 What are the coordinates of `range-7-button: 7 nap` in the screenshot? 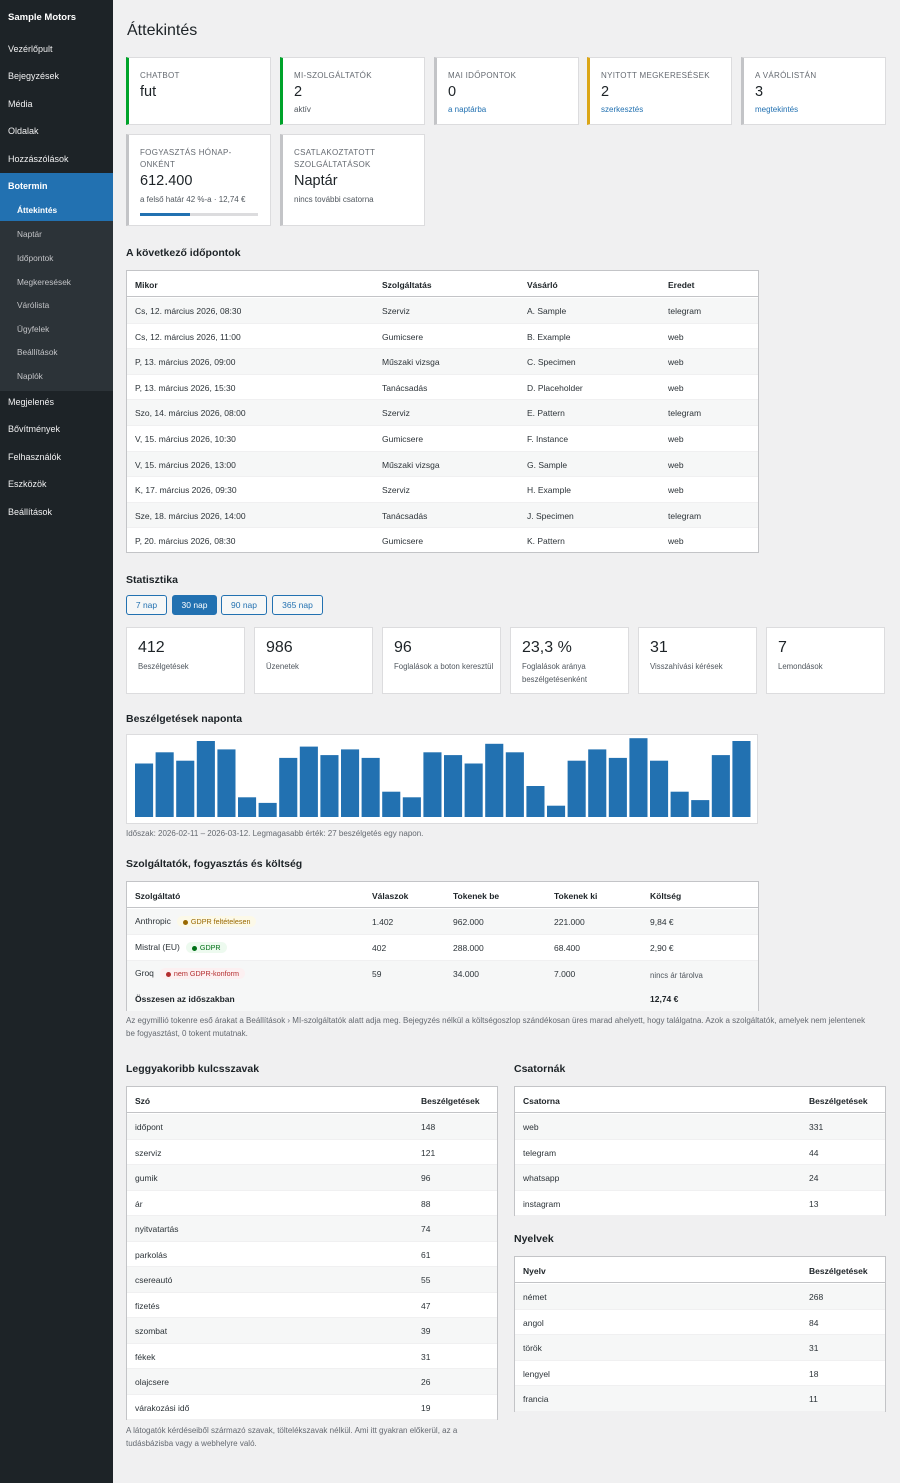 It's located at (146, 605).